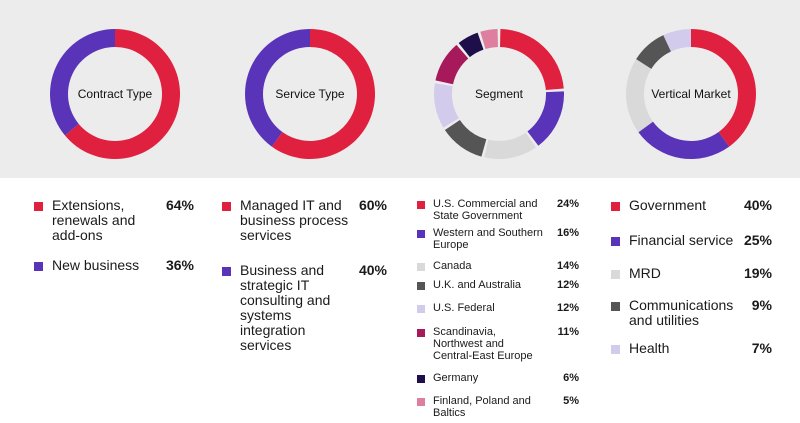 The image size is (800, 423). I want to click on segment-donut: Segment, so click(499, 94).